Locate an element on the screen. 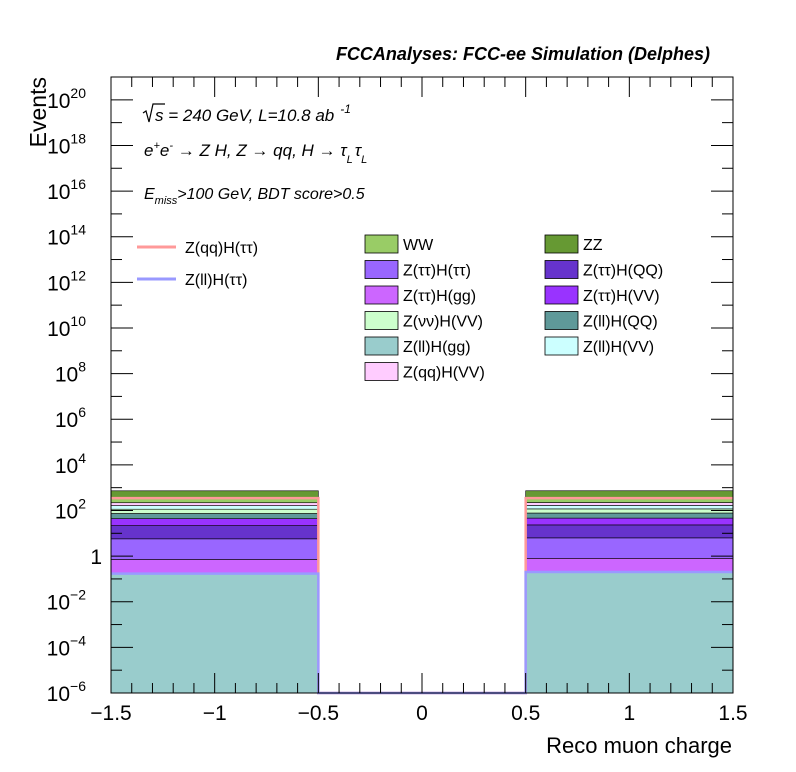 The width and height of the screenshot is (796, 772). y-tick-label-exponent: 10 is located at coordinates (78, 321).